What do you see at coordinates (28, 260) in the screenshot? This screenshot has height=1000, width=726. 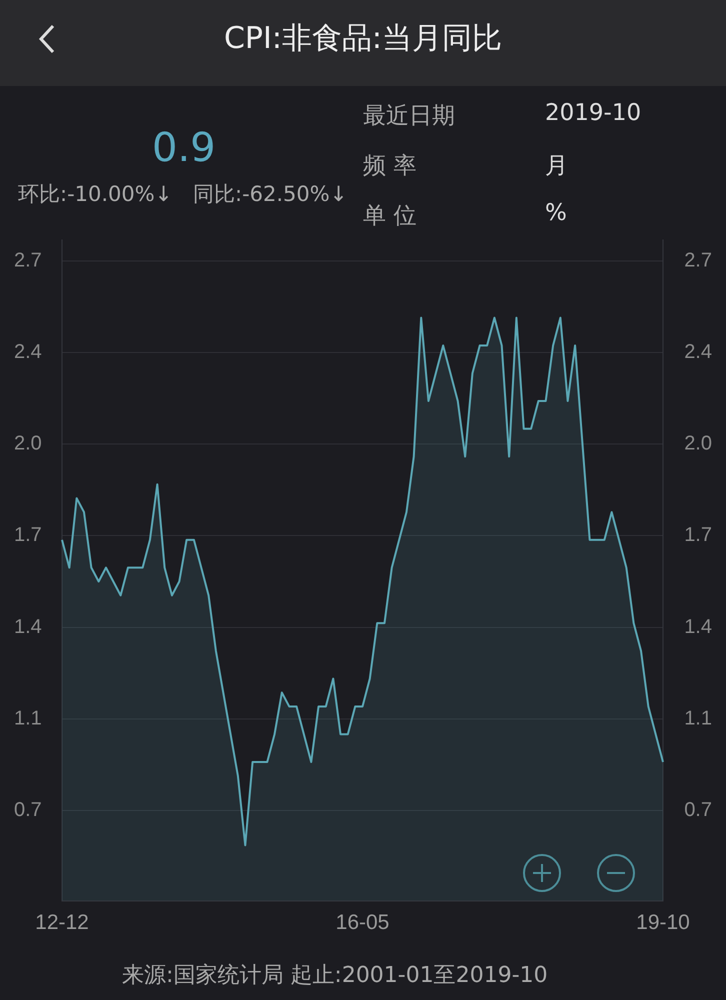 I see `y-tick-label: 2.7` at bounding box center [28, 260].